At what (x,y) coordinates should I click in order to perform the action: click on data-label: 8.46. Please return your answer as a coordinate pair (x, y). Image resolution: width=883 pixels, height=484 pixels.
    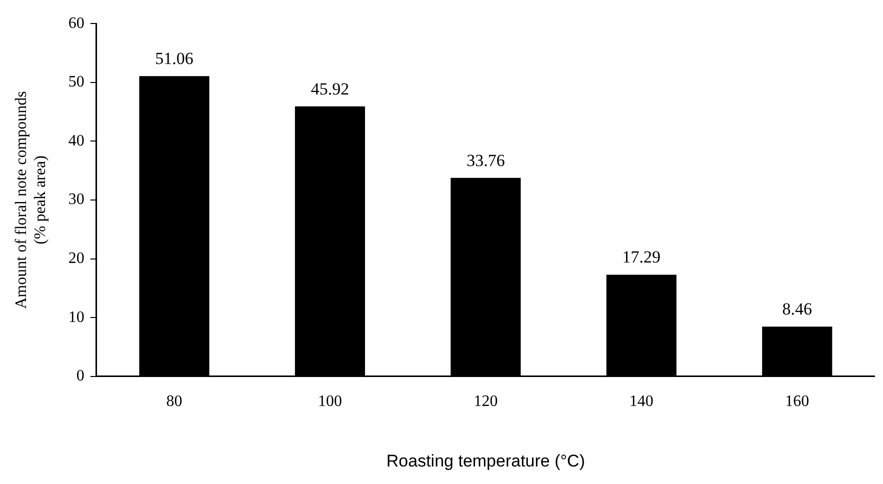
    Looking at the image, I should click on (797, 309).